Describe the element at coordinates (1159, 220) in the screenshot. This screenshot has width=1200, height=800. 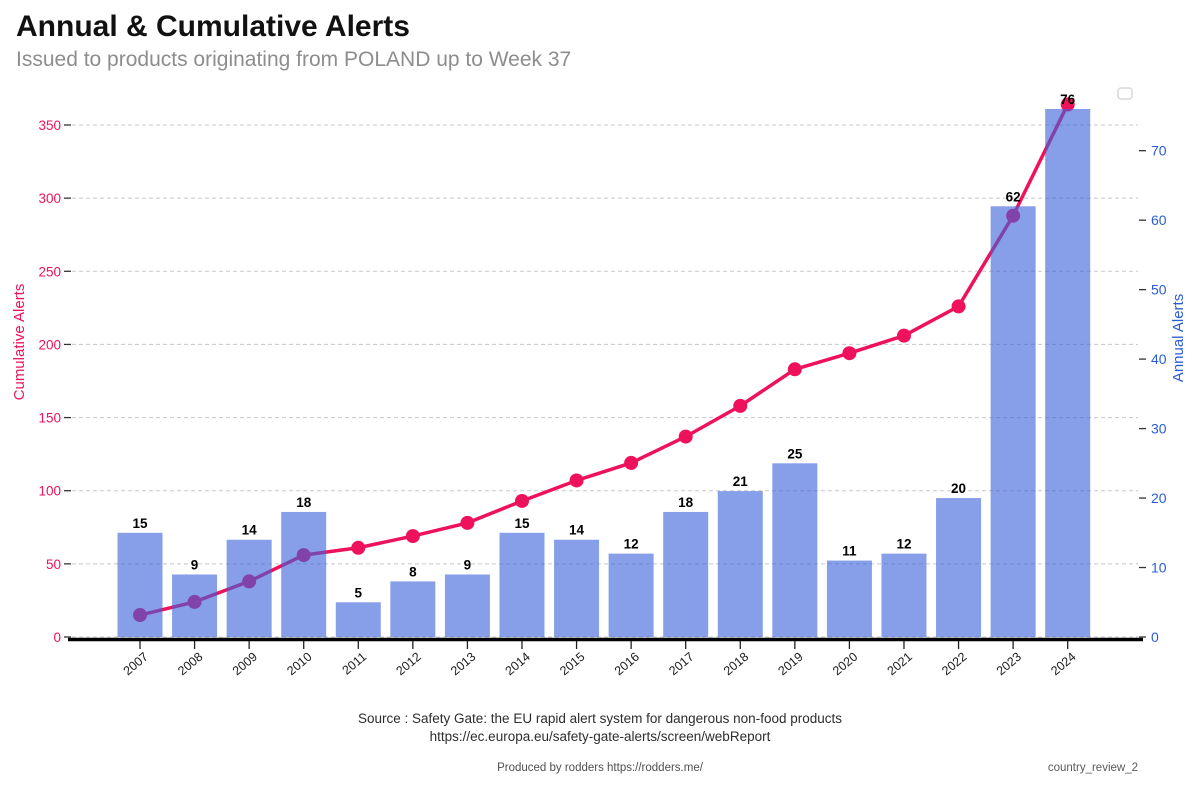
I see `right-axis-tick-label: 60` at that location.